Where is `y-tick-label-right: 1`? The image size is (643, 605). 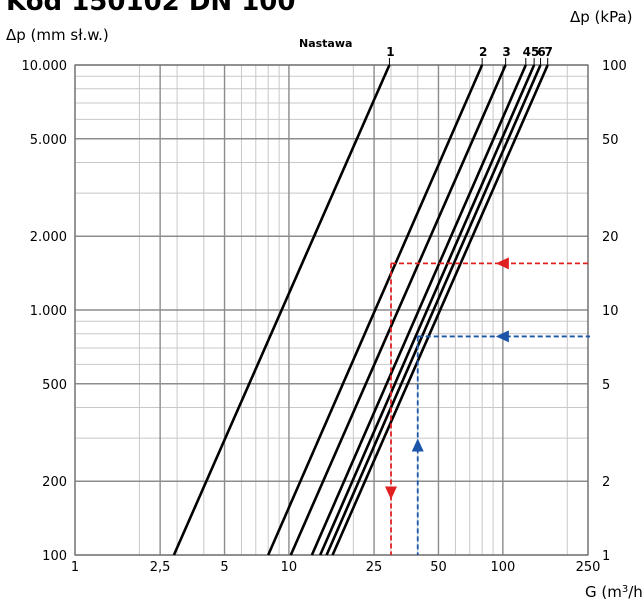
y-tick-label-right: 1 is located at coordinates (606, 556).